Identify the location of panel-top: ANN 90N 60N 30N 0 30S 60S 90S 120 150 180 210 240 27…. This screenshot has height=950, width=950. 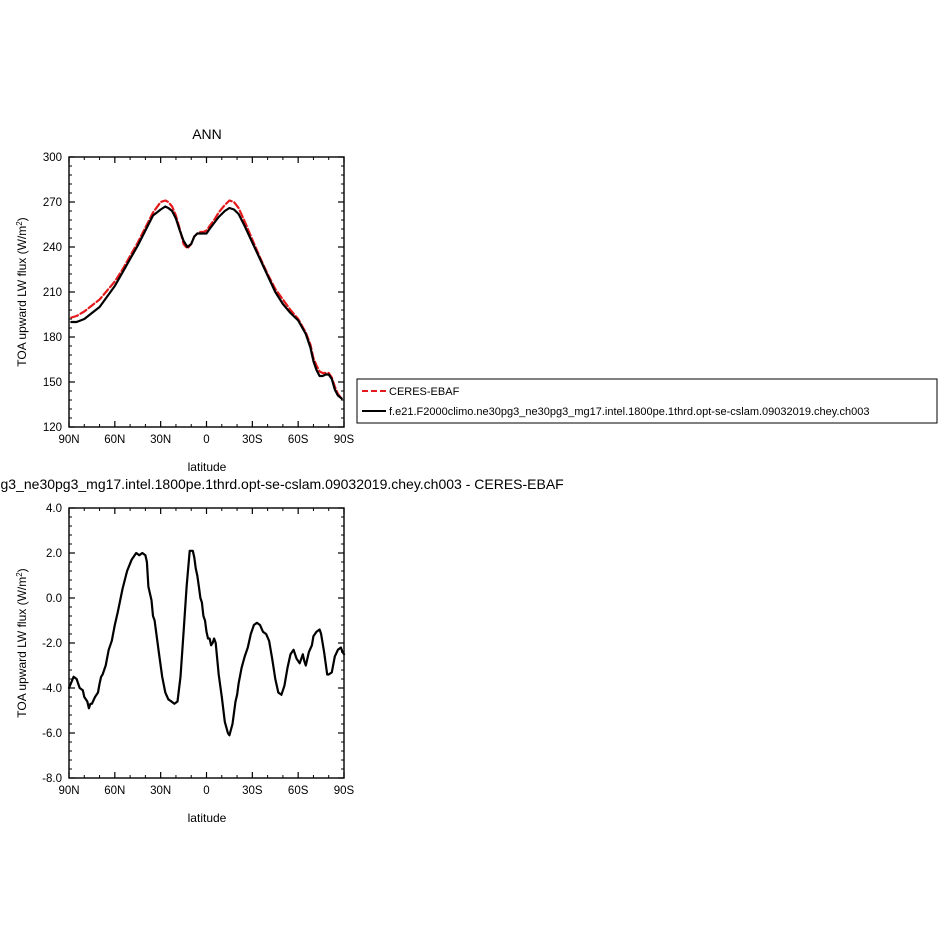
(185, 300).